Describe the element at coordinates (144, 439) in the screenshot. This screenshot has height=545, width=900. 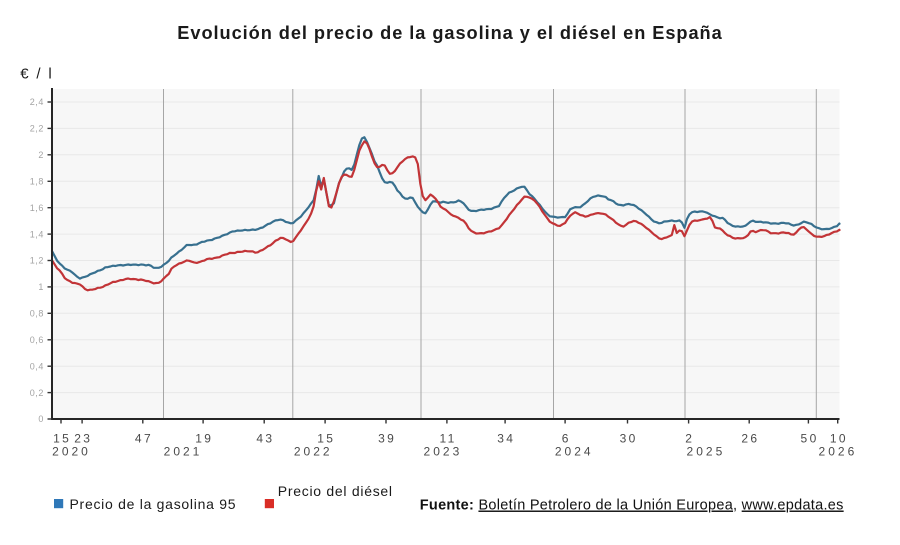
I see `svg-text: 47` at that location.